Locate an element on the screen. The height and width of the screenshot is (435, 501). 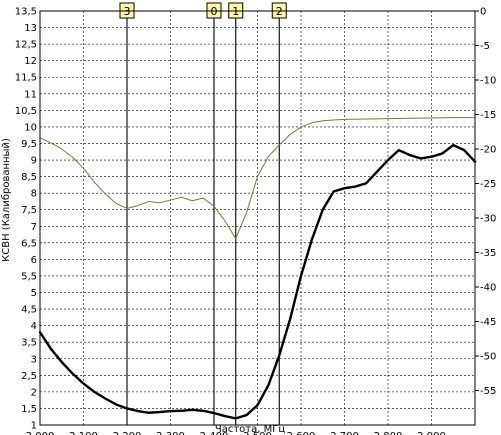
y-right-tick-label: -35 is located at coordinates (488, 253).